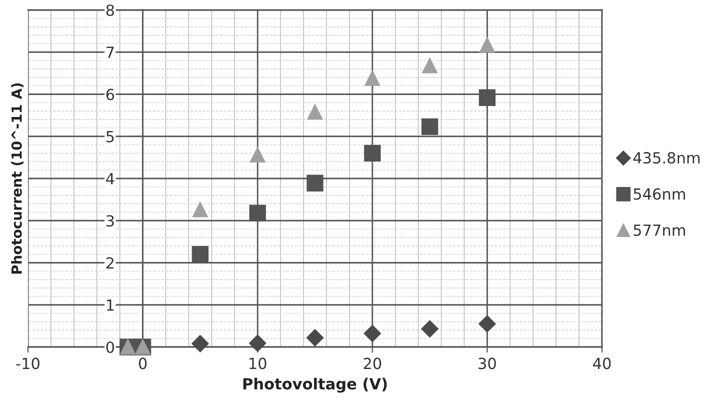 Image resolution: width=722 pixels, height=412 pixels. What do you see at coordinates (142, 364) in the screenshot?
I see `x-tick-label: 0` at bounding box center [142, 364].